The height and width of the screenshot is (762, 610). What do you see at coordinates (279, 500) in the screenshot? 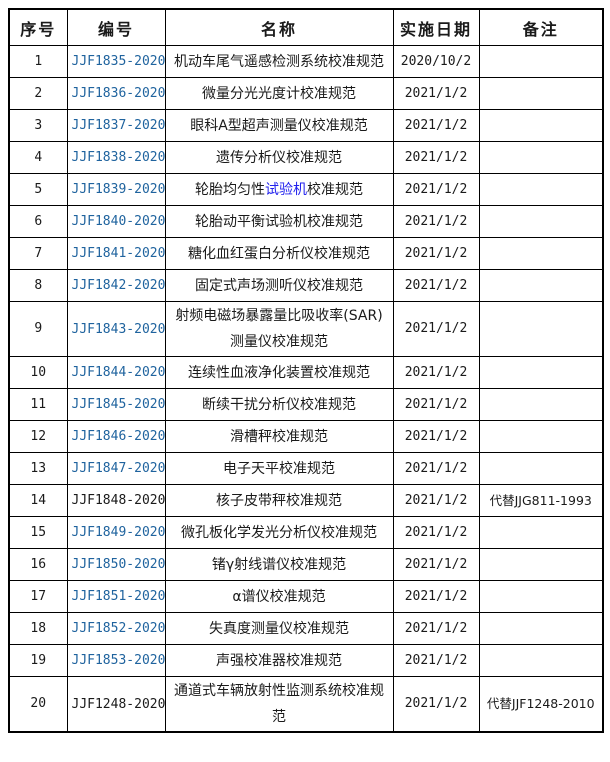
I see `name-cell: 核子皮带秤校准规范` at bounding box center [279, 500].